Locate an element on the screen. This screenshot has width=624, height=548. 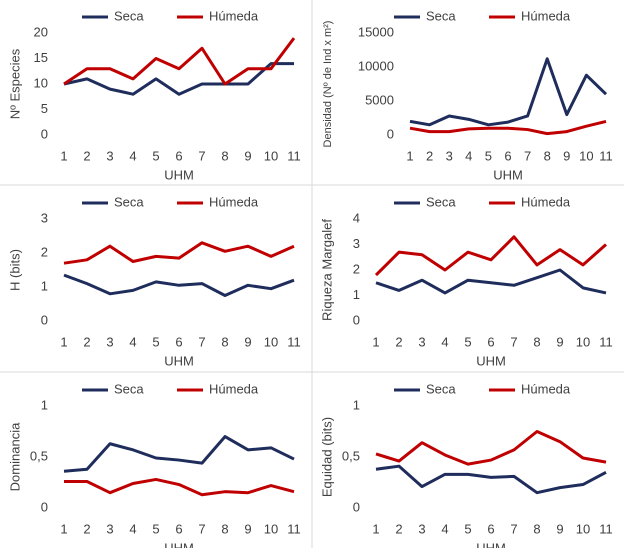
y-tick-label: 4 is located at coordinates (356, 217).